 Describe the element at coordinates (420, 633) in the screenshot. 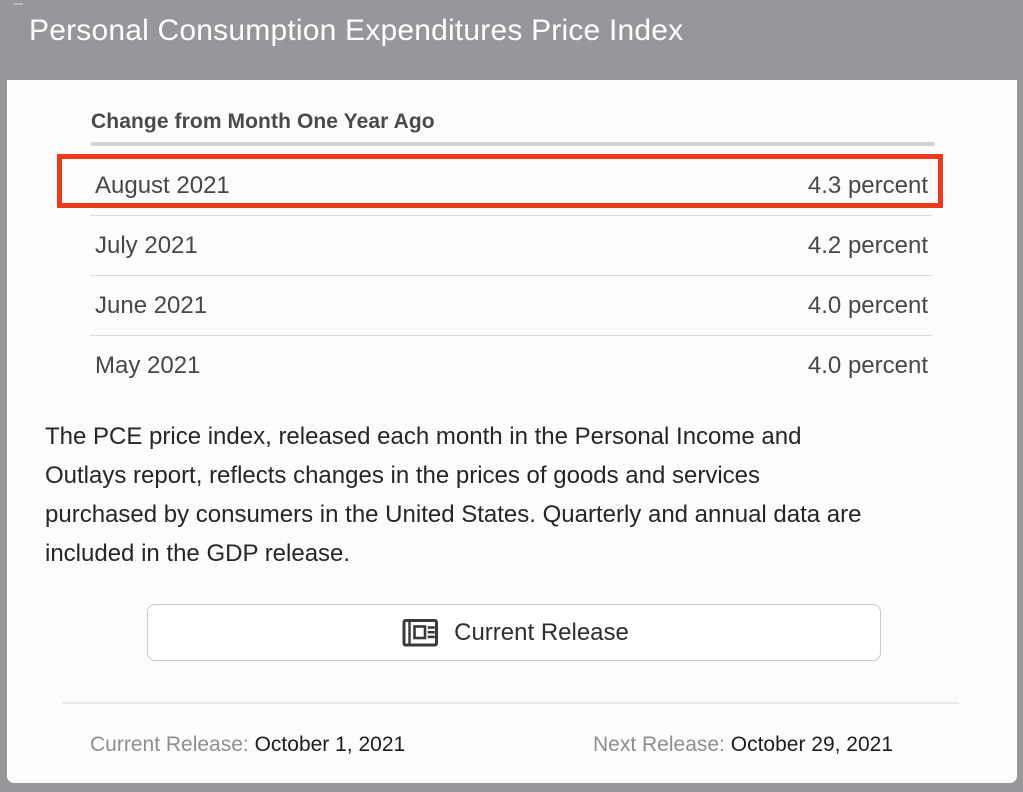

I see `newspaper-icon` at that location.